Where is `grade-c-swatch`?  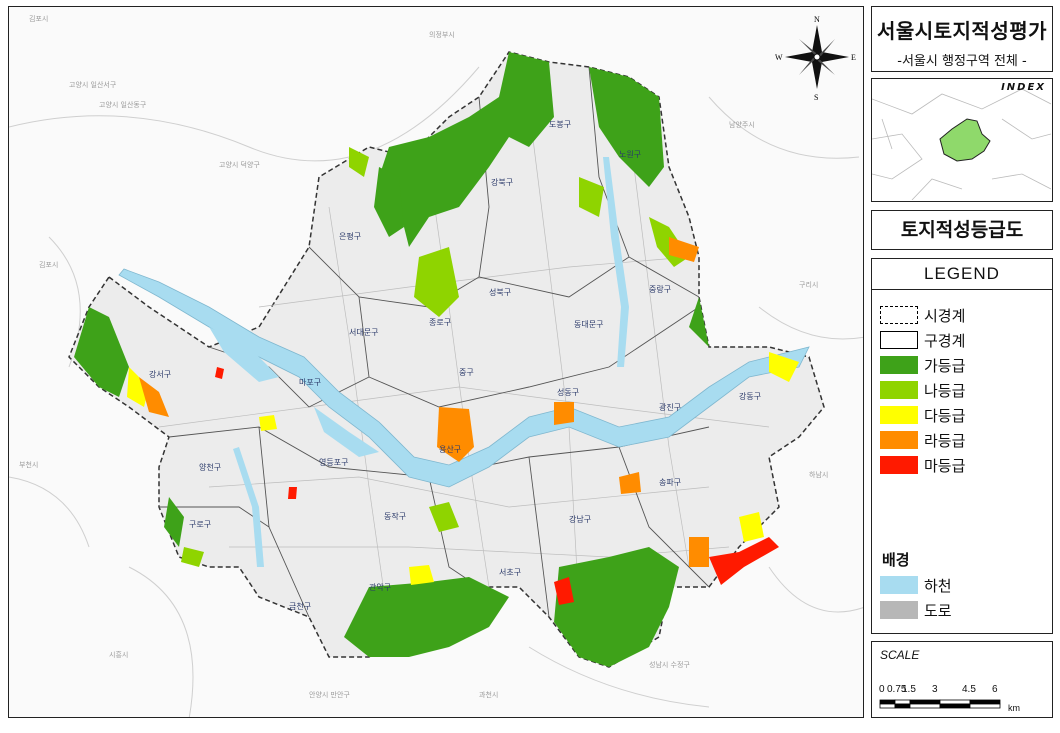
grade-c-swatch is located at coordinates (899, 415).